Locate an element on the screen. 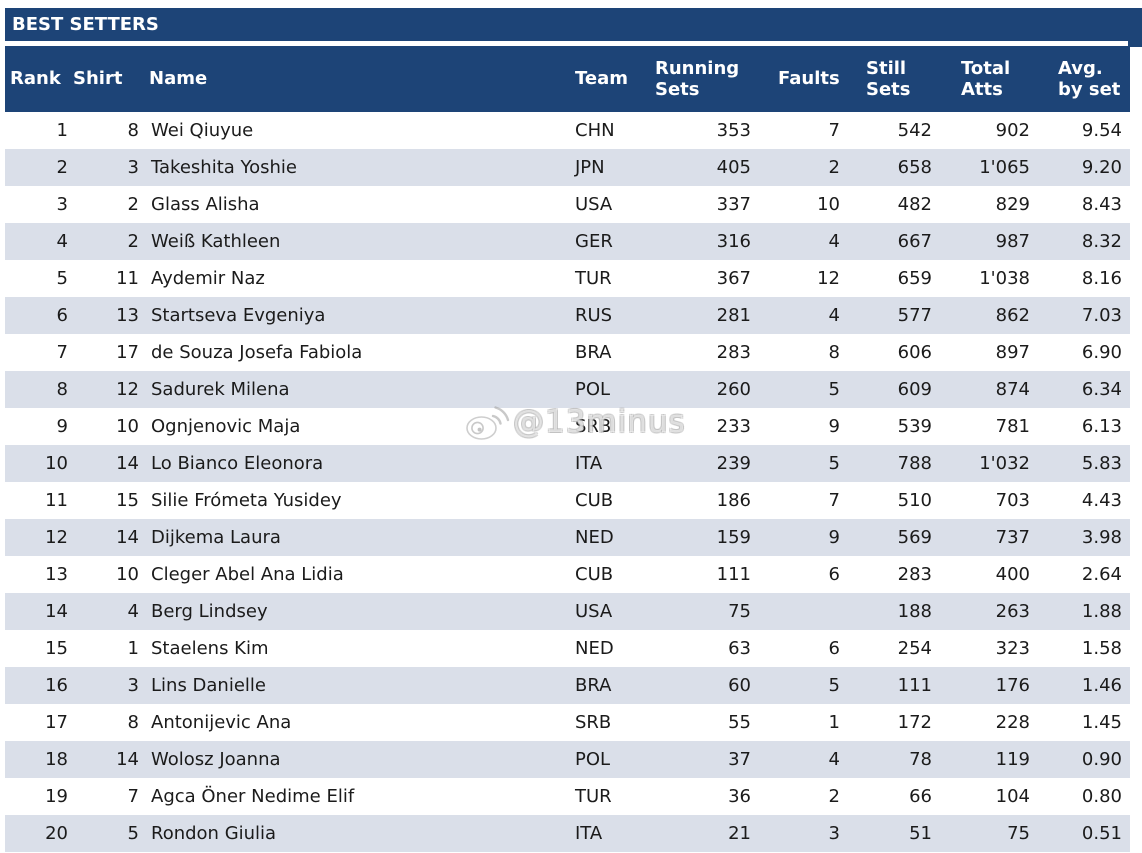 The width and height of the screenshot is (1142, 853). cell-team: SRB is located at coordinates (593, 426).